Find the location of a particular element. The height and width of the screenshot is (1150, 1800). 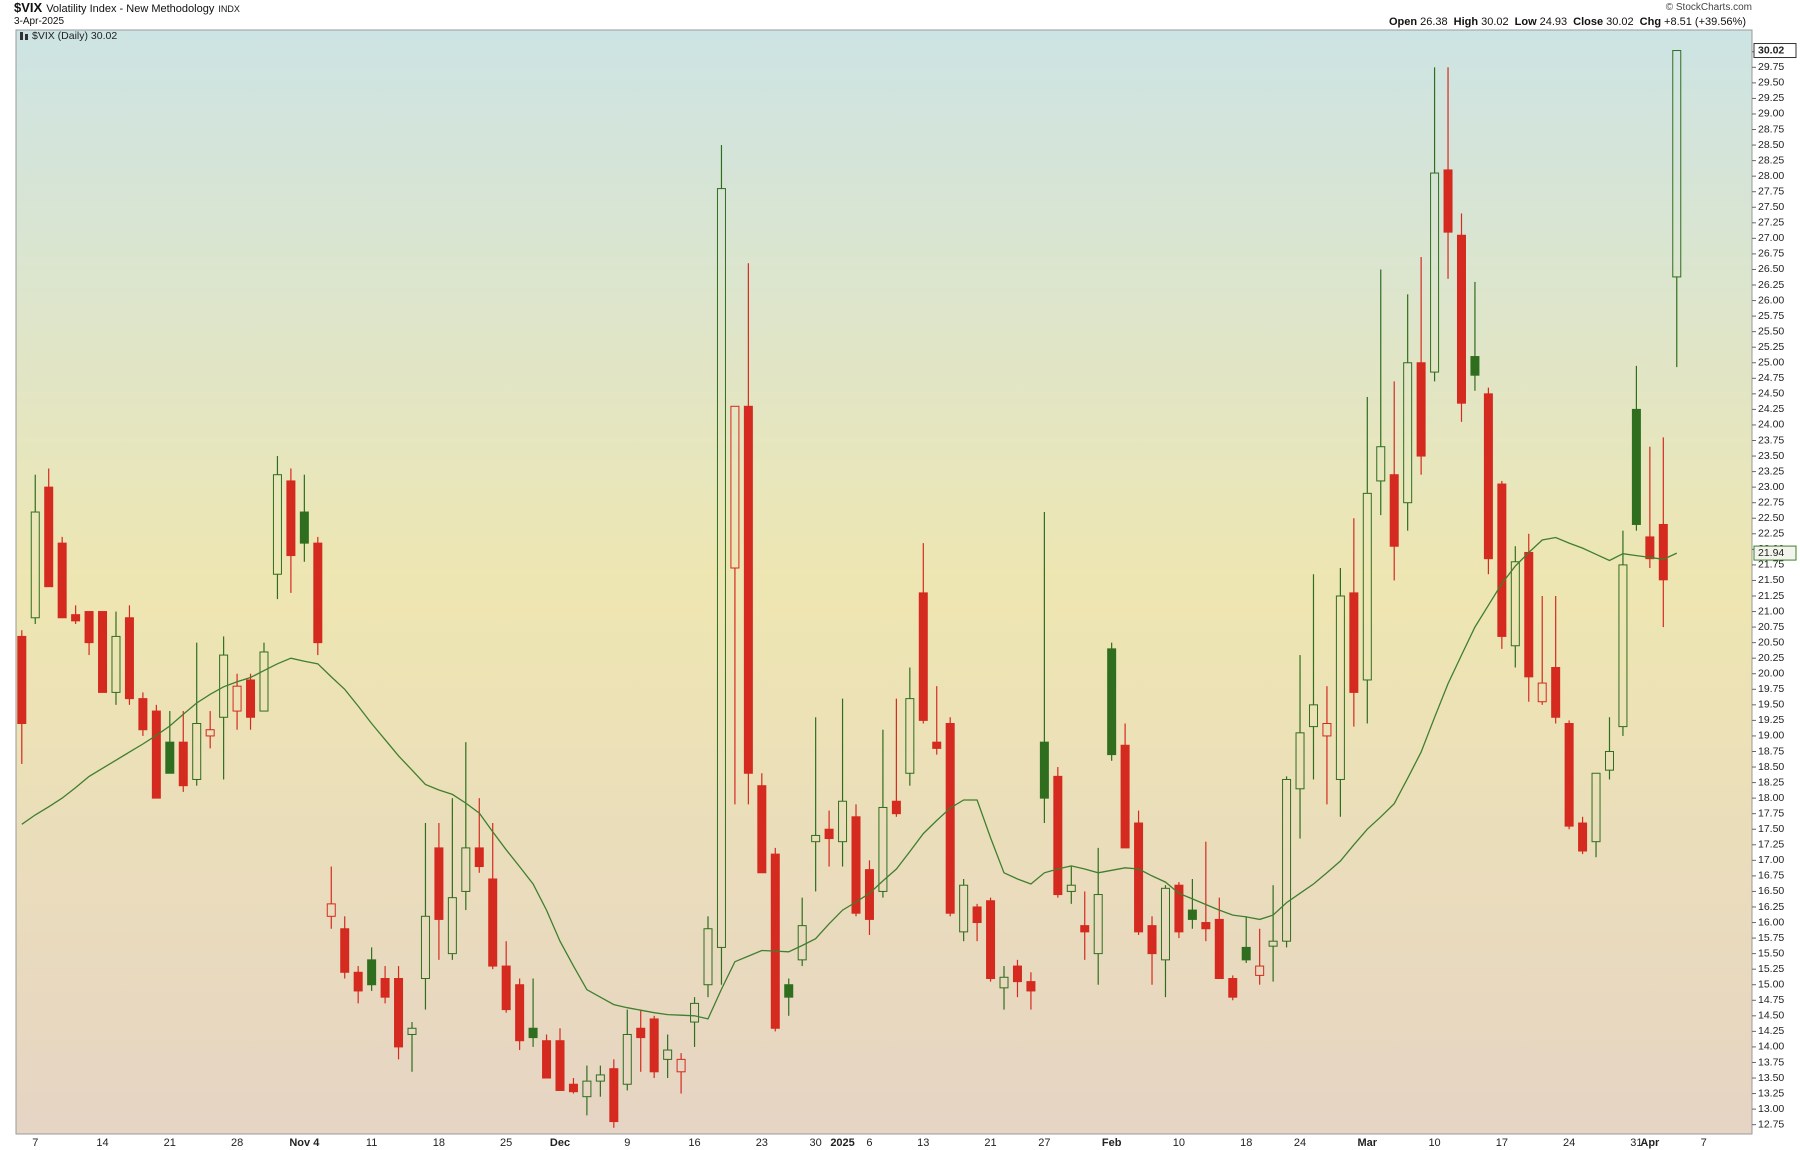

y-tick-label: 19.25 is located at coordinates (1771, 720).